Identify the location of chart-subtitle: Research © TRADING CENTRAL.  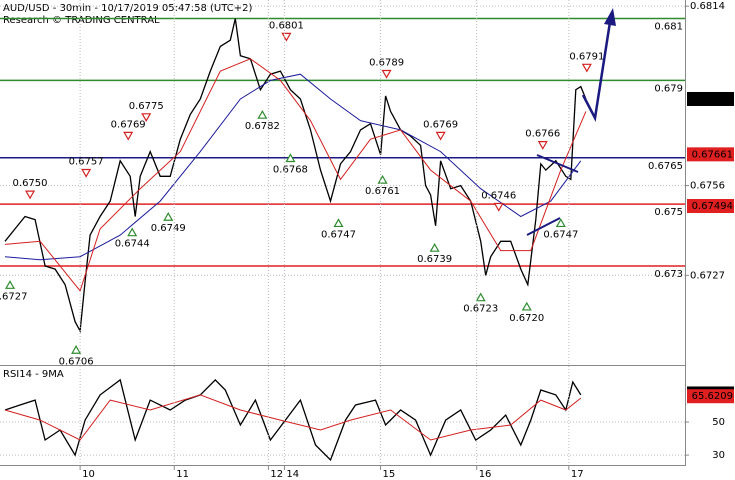
(81, 20).